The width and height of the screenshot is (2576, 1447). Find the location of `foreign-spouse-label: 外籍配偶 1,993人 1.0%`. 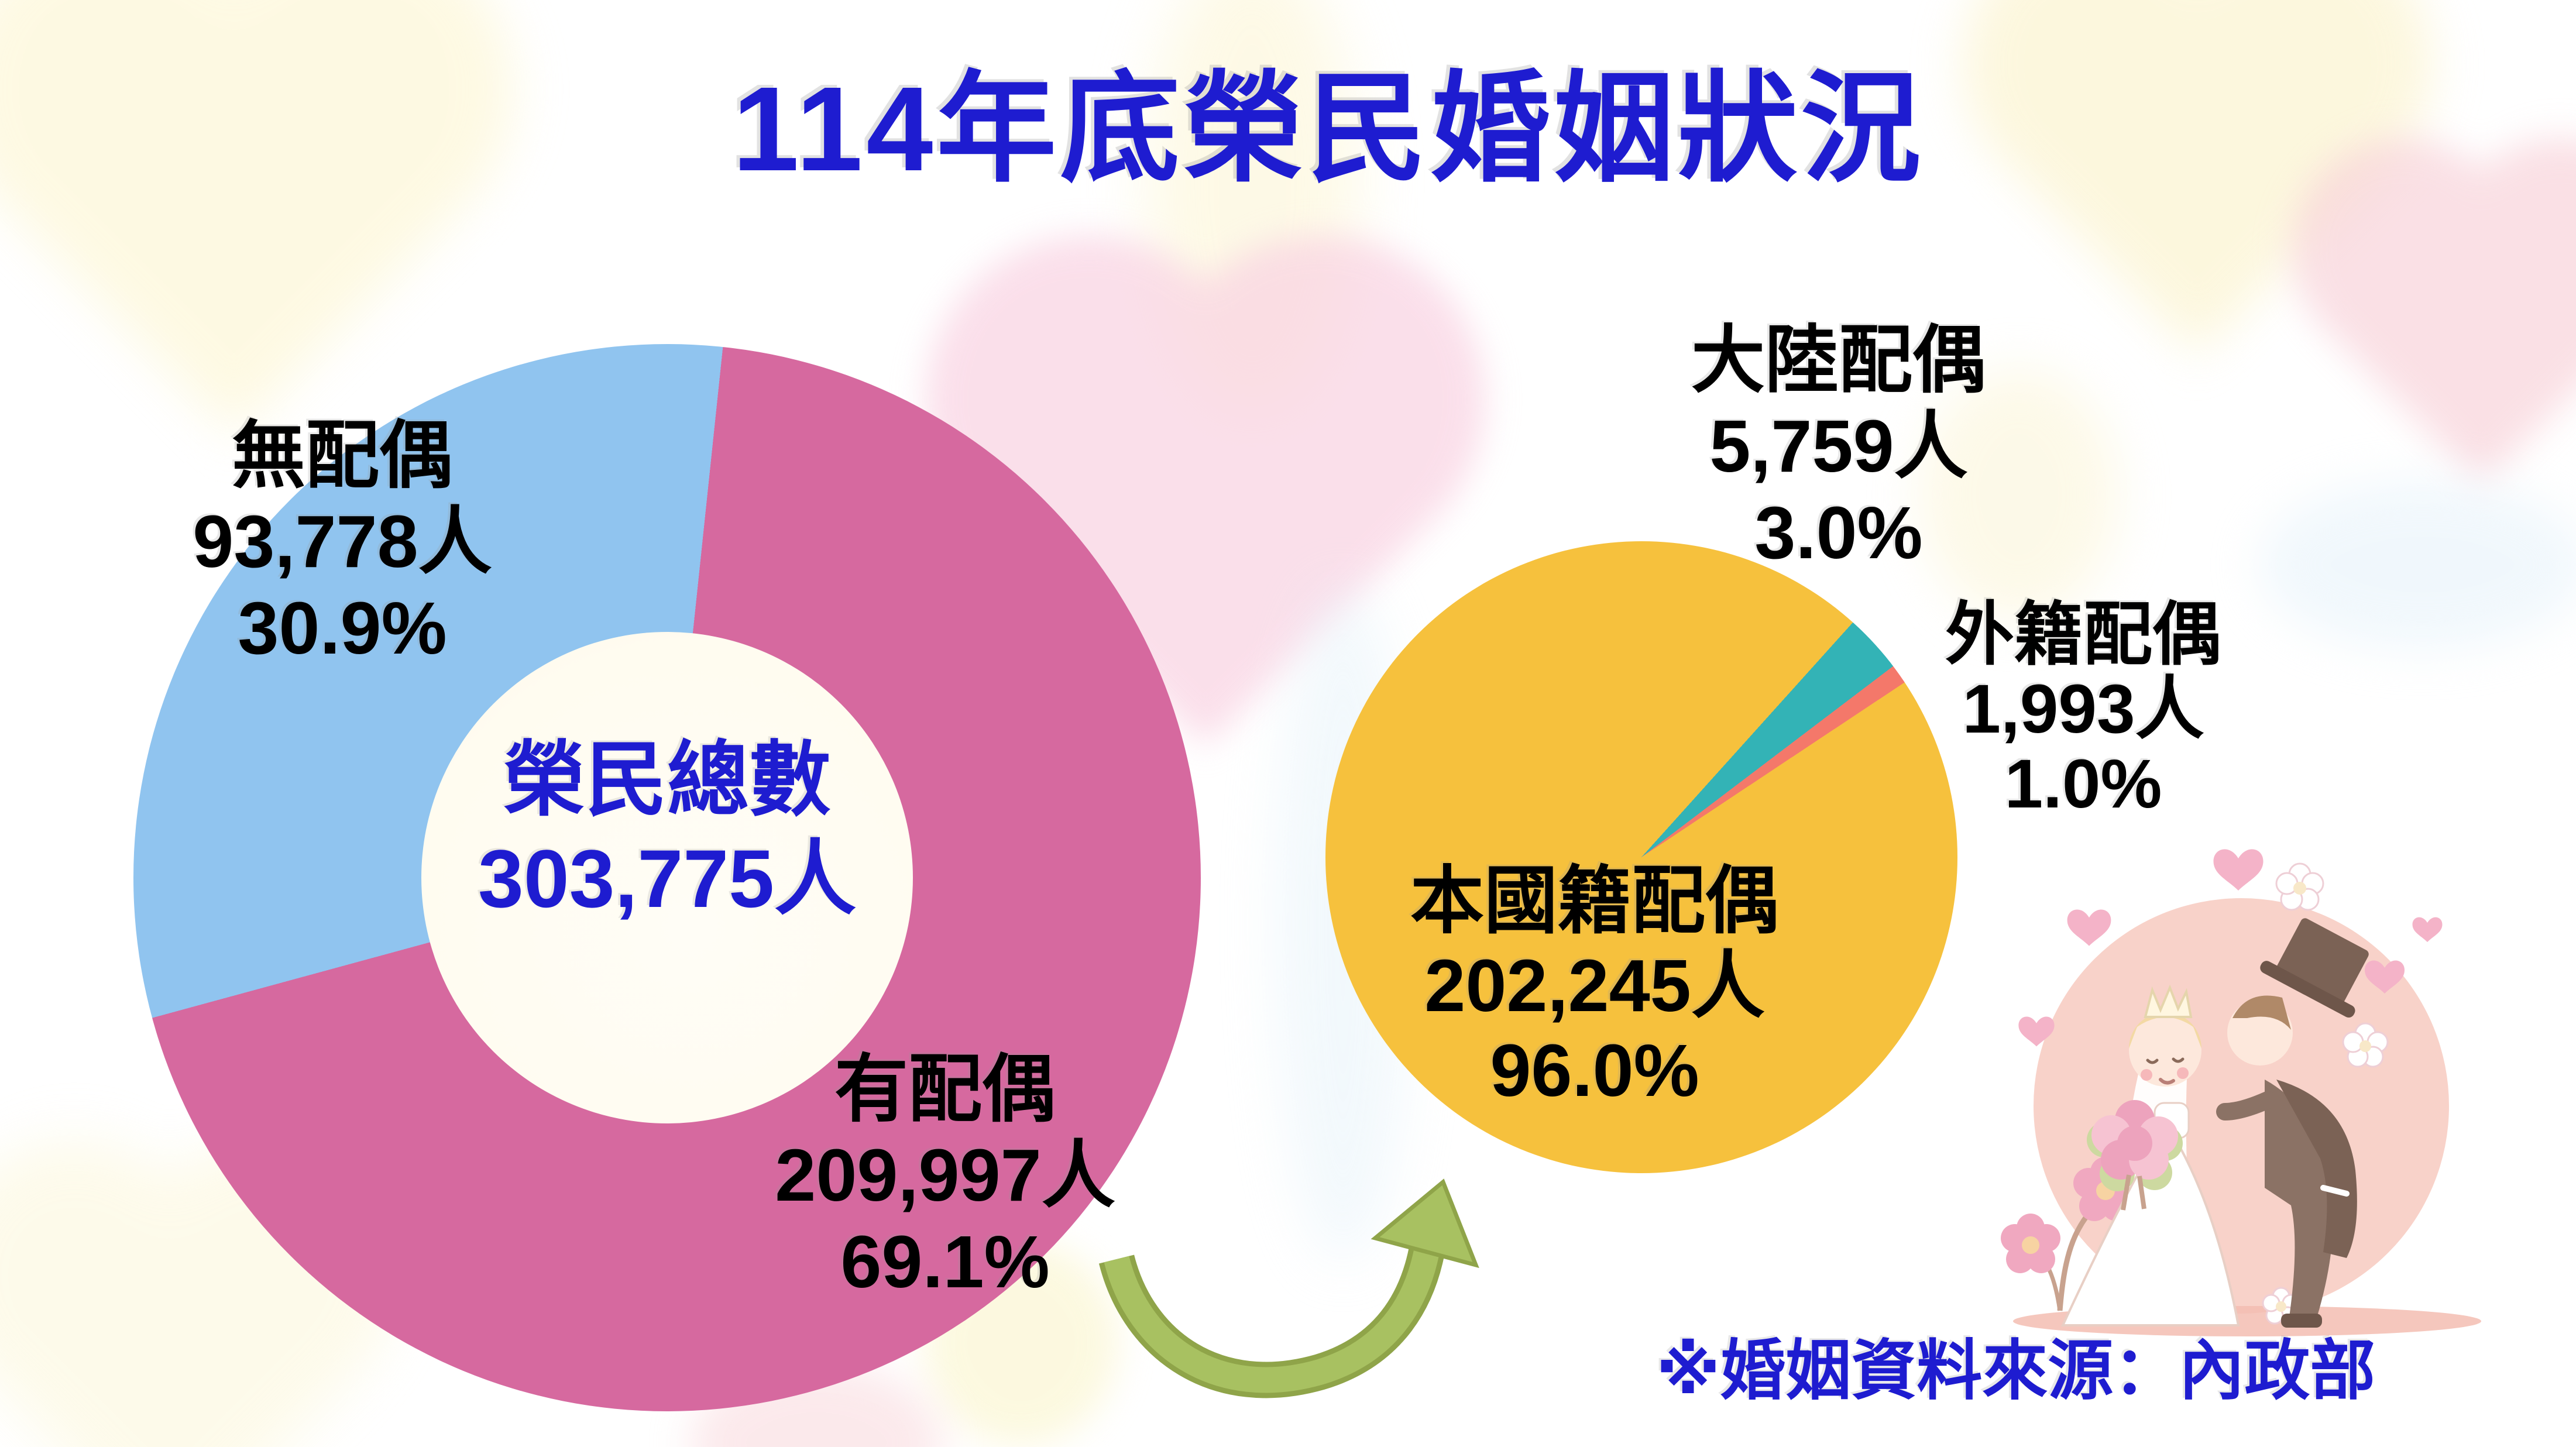

foreign-spouse-label: 外籍配偶 1,993人 1.0% is located at coordinates (2083, 709).